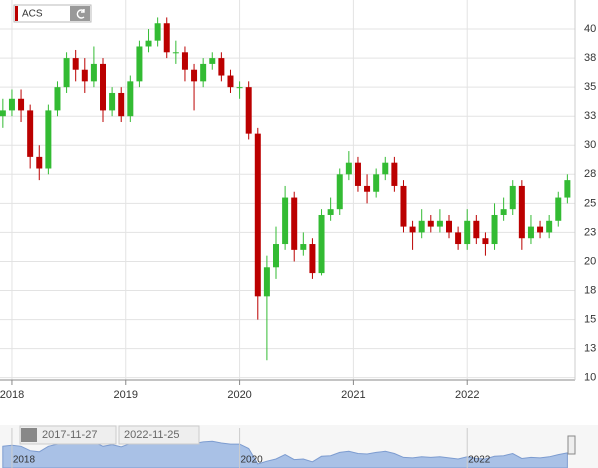  I want to click on y-tick-label: 18, so click(590, 290).